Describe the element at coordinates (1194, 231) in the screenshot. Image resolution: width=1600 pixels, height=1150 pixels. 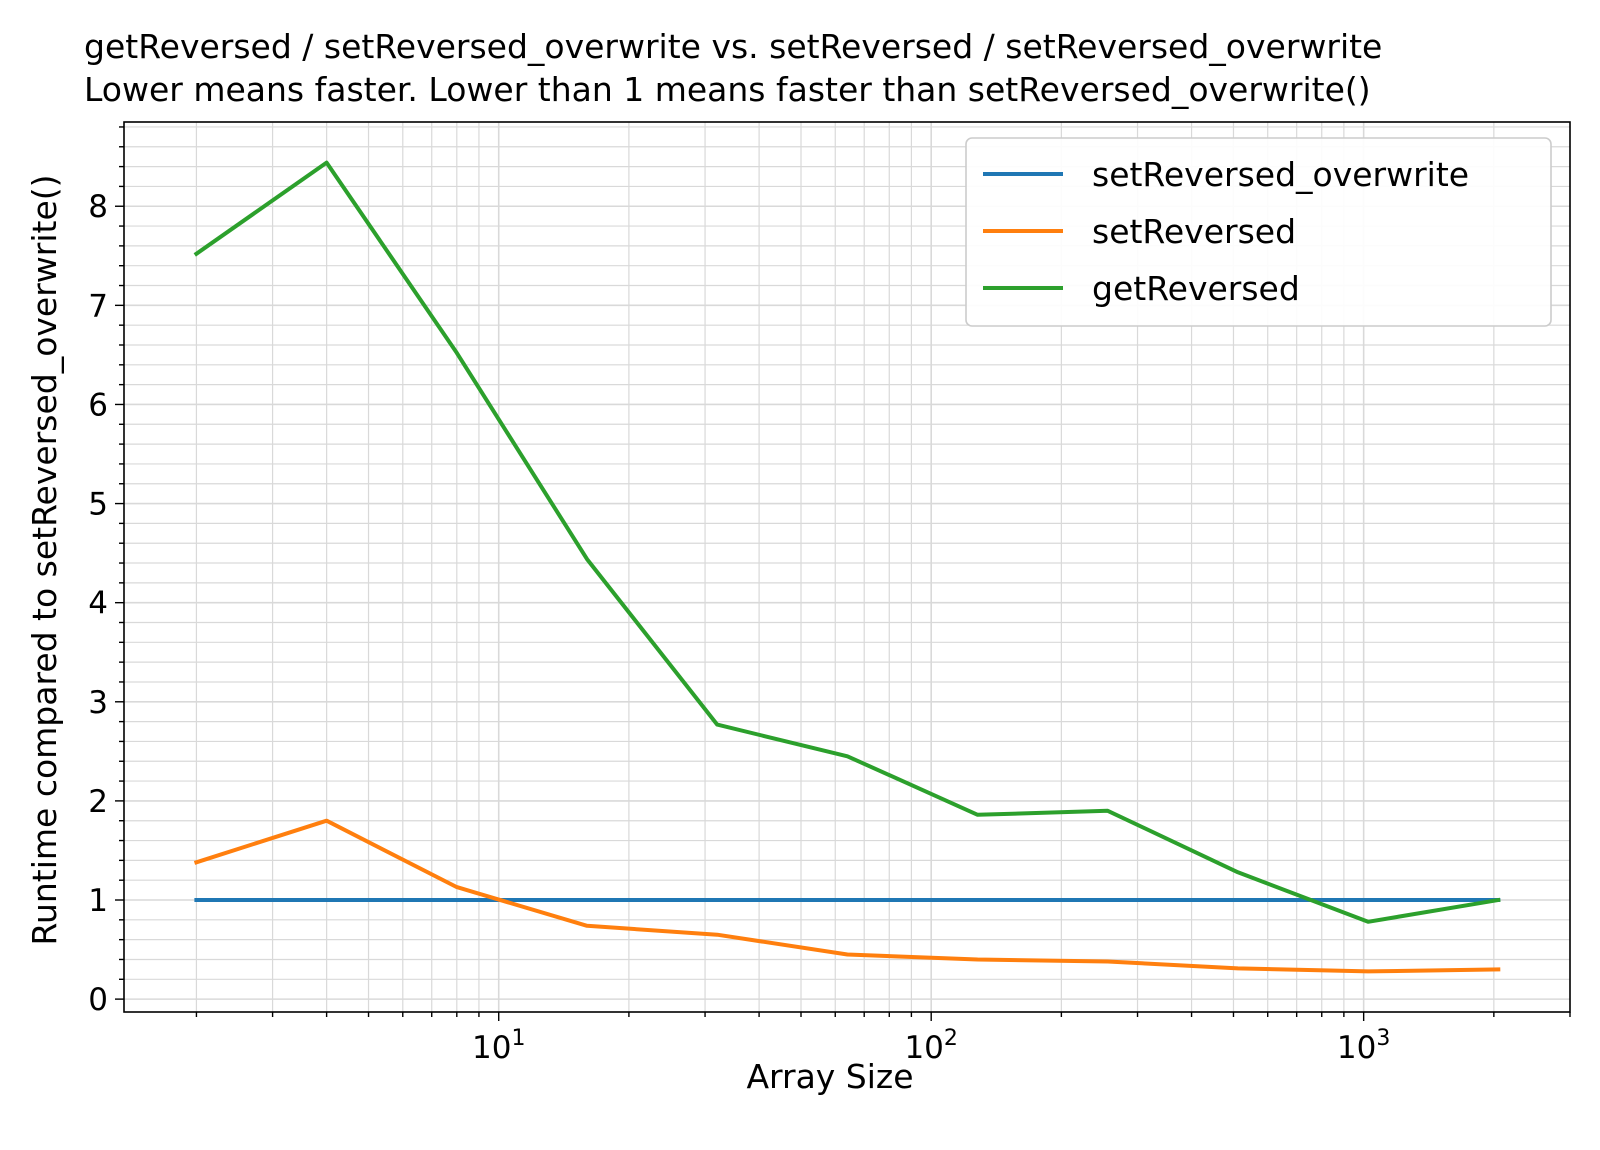
I see `legend-label: setReversed` at that location.